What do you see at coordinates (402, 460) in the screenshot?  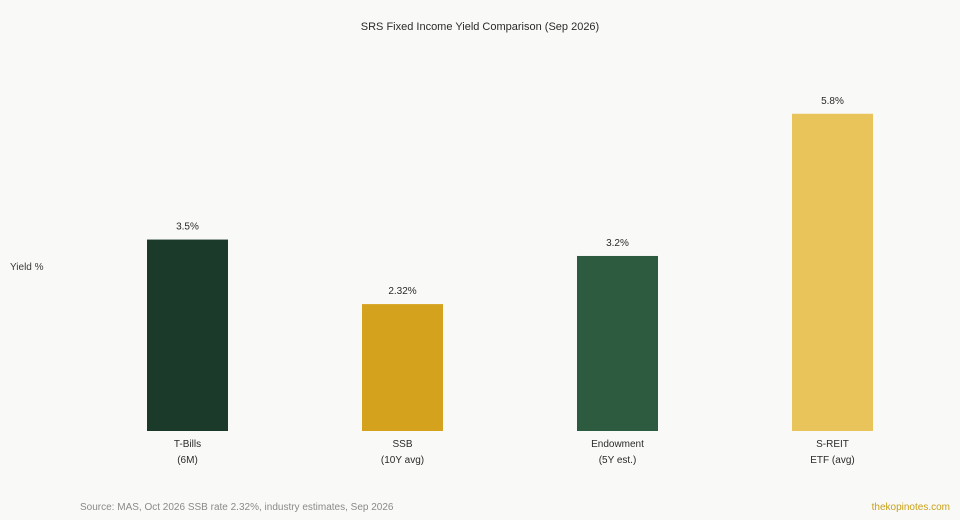 I see `x-tick-label-1-line-1: (10Y avg)` at bounding box center [402, 460].